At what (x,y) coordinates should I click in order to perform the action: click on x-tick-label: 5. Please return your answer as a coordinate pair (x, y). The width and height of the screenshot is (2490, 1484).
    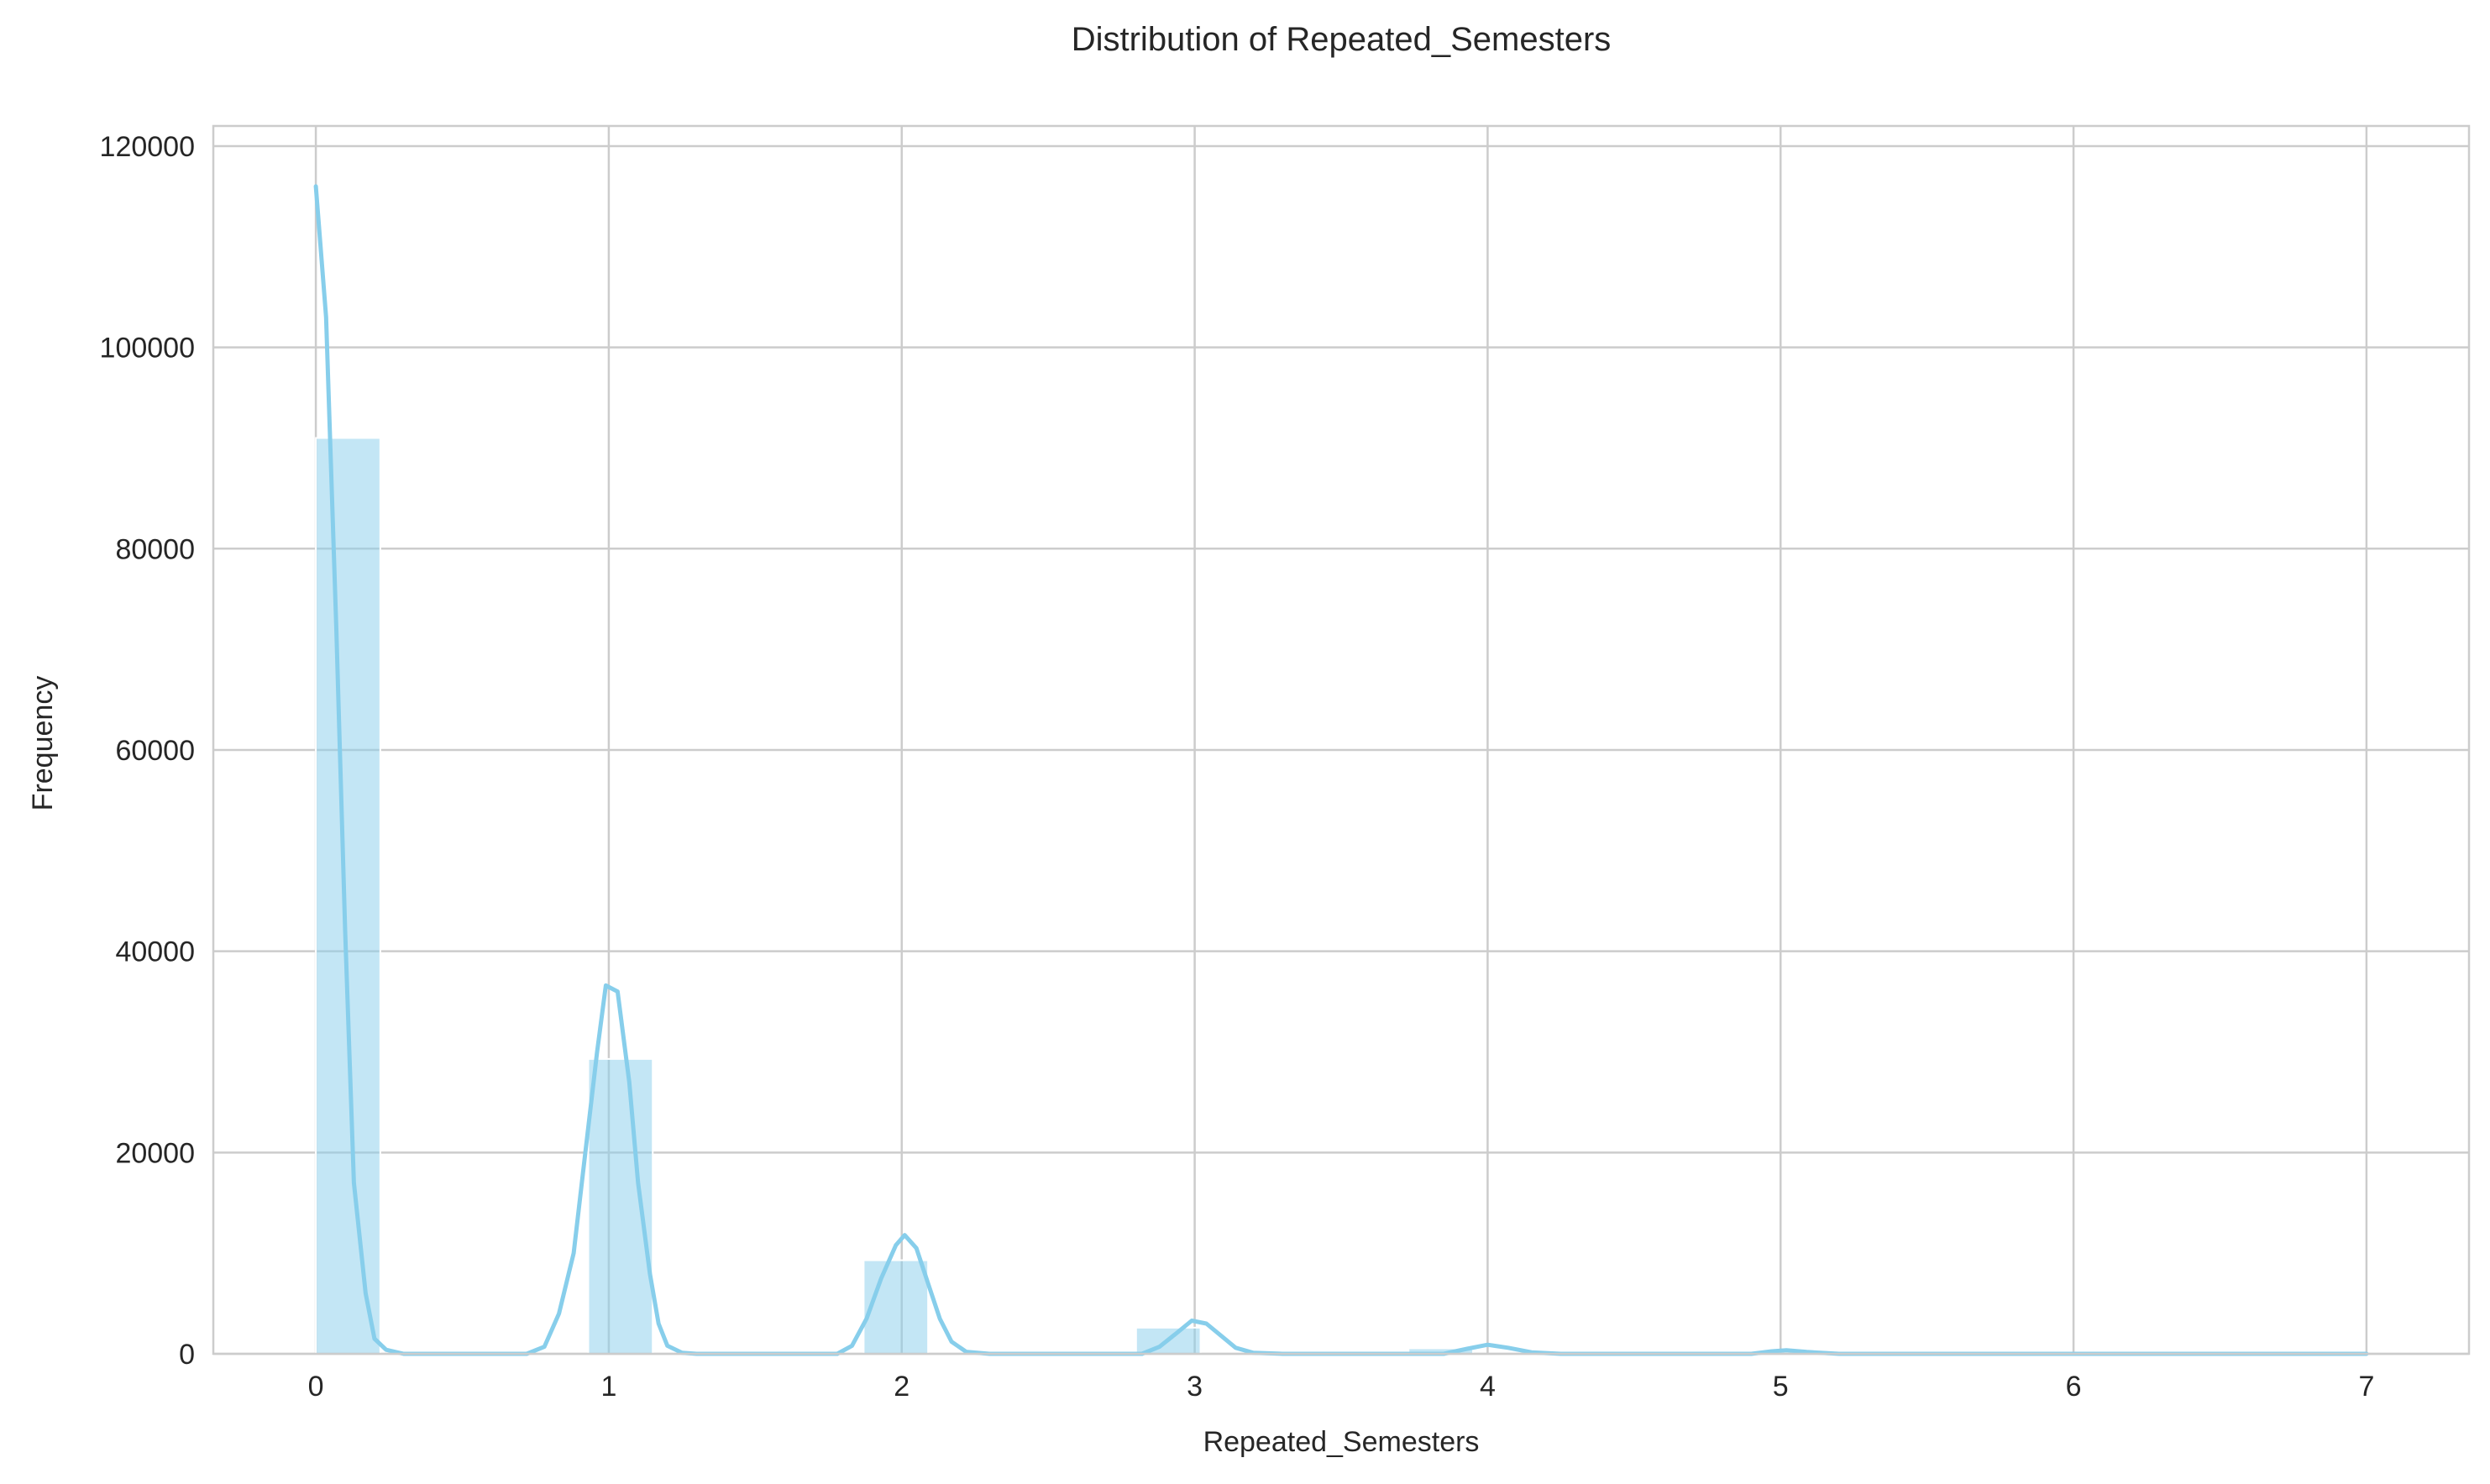
    Looking at the image, I should click on (1781, 1387).